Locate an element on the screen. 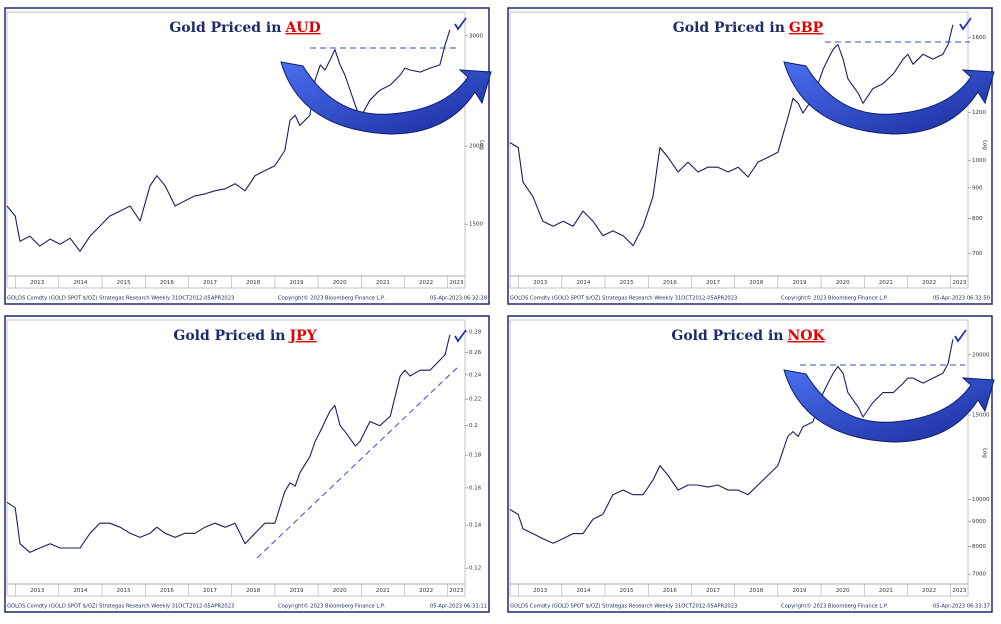 This screenshot has height=624, width=1001. y-tick-label: 15000 is located at coordinates (981, 415).